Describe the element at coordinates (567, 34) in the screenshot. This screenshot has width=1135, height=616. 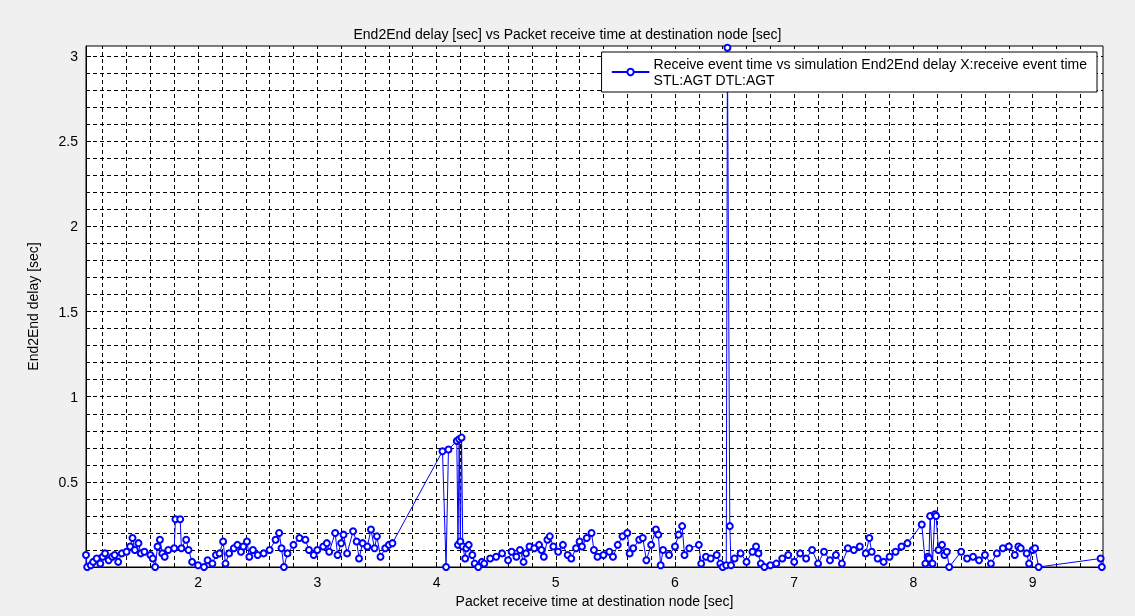
I see `chart-title: End2End delay [sec] vs Packet receive time at destination node [sec]` at that location.